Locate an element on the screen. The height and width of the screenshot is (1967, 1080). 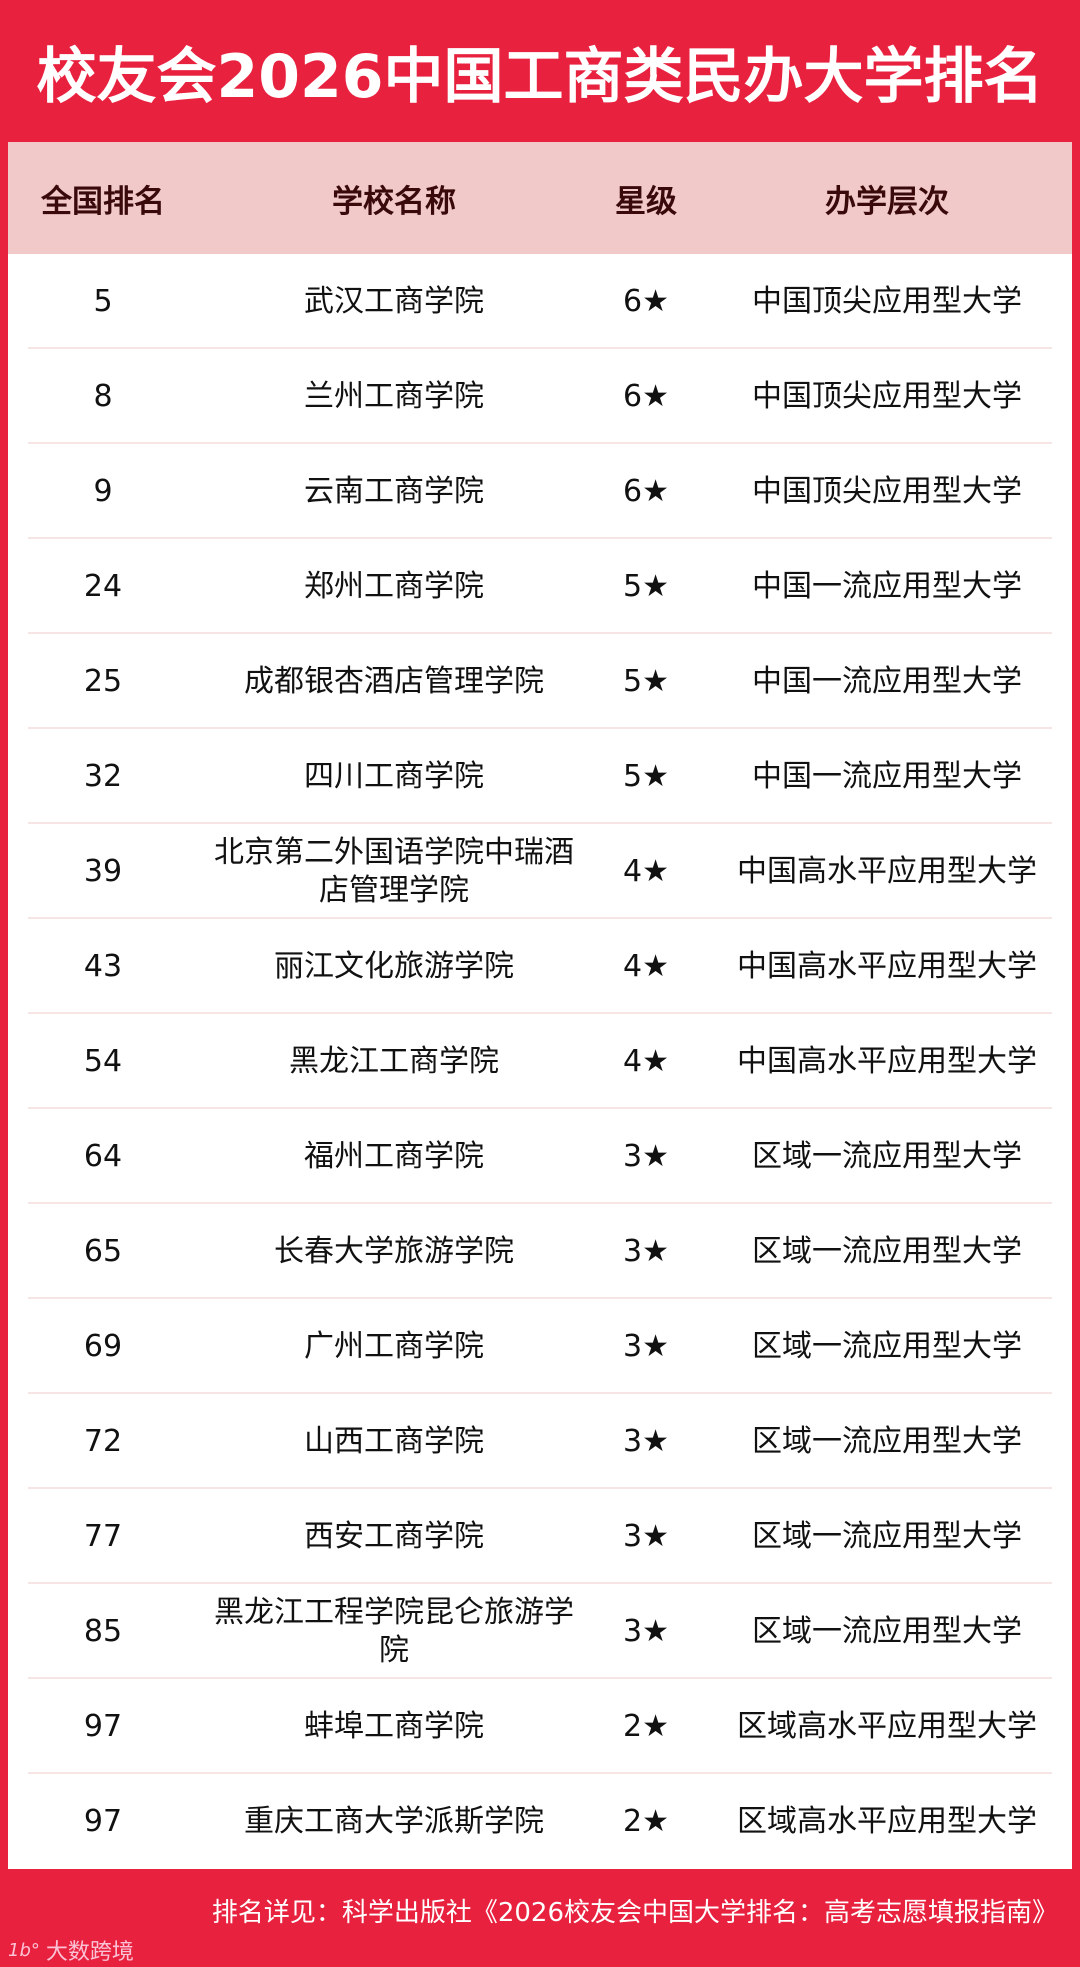
table-row: 25 成都银杏酒店管理学院 5★ 中国一流应用型大学 is located at coordinates (540, 681).